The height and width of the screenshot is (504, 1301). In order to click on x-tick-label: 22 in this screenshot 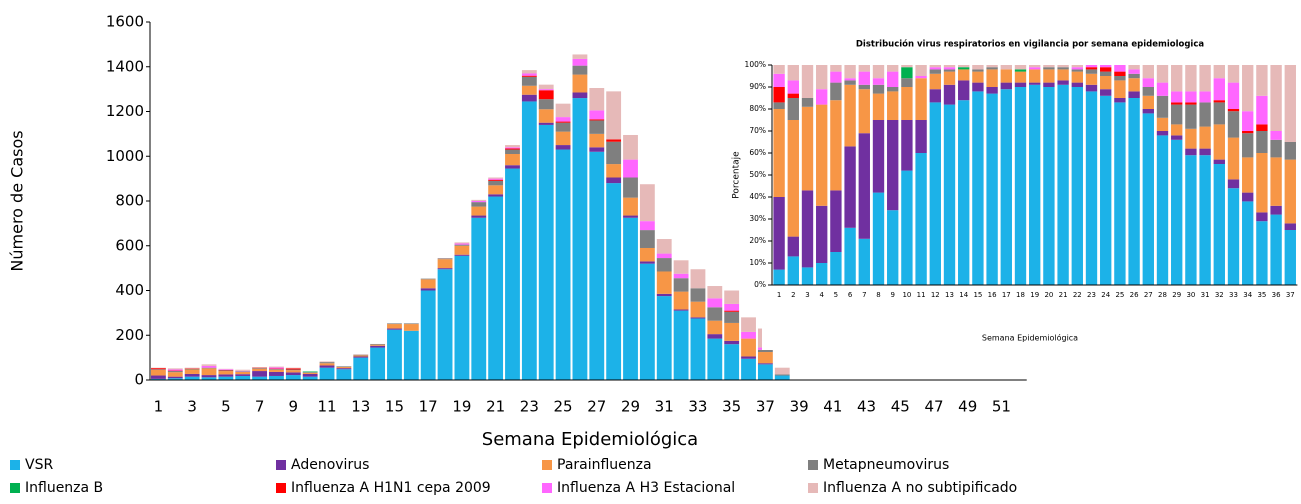, I will do `click(1077, 295)`.